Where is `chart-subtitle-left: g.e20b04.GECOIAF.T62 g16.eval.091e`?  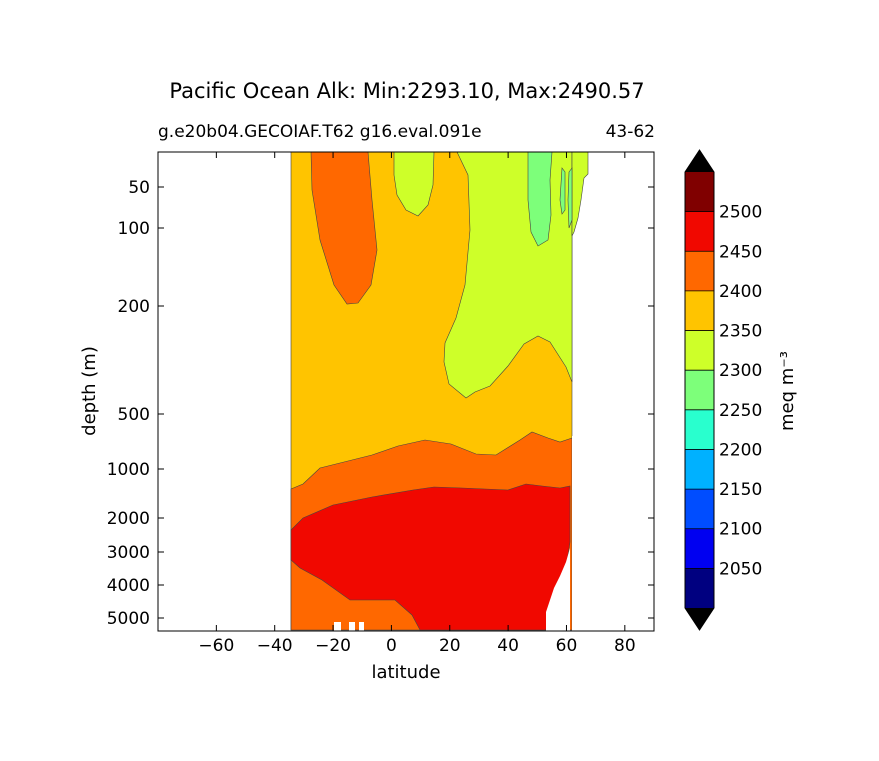
chart-subtitle-left: g.e20b04.GECOIAF.T62 g16.eval.091e is located at coordinates (320, 132).